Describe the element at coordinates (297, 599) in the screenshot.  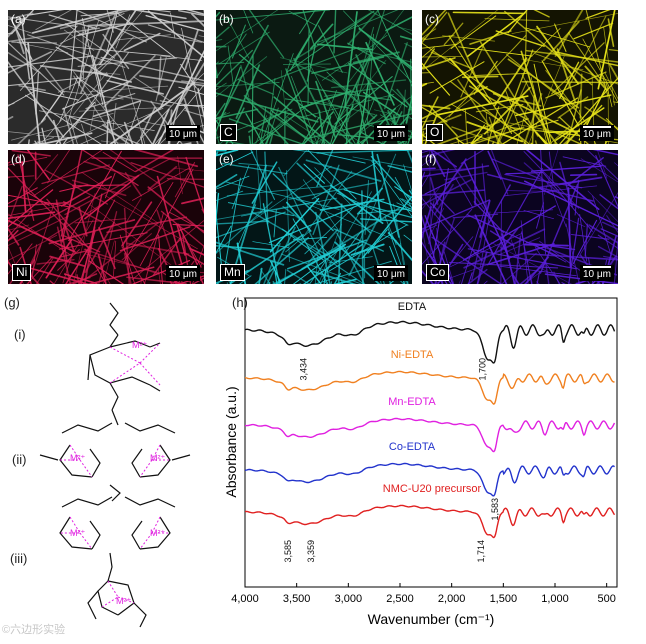
I see `x-tick-label: 3,500` at that location.